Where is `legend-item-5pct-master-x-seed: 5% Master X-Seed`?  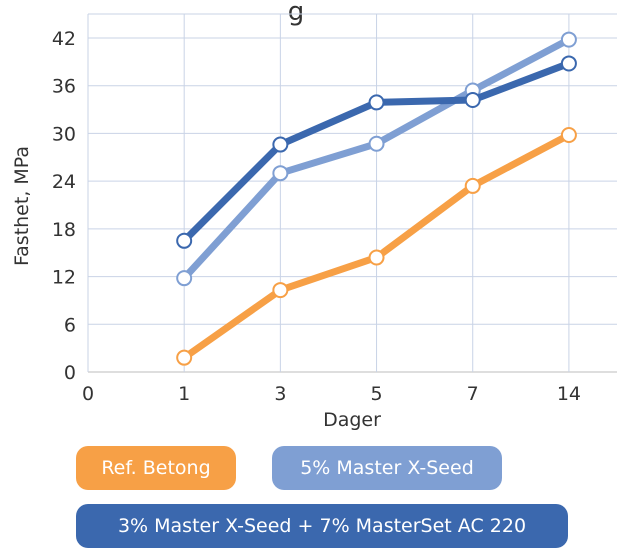 legend-item-5pct-master-x-seed: 5% Master X-Seed is located at coordinates (387, 468).